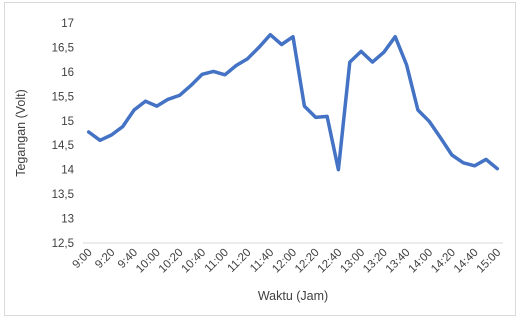 The height and width of the screenshot is (320, 522). I want to click on x-tick-label: 11:20, so click(239, 261).